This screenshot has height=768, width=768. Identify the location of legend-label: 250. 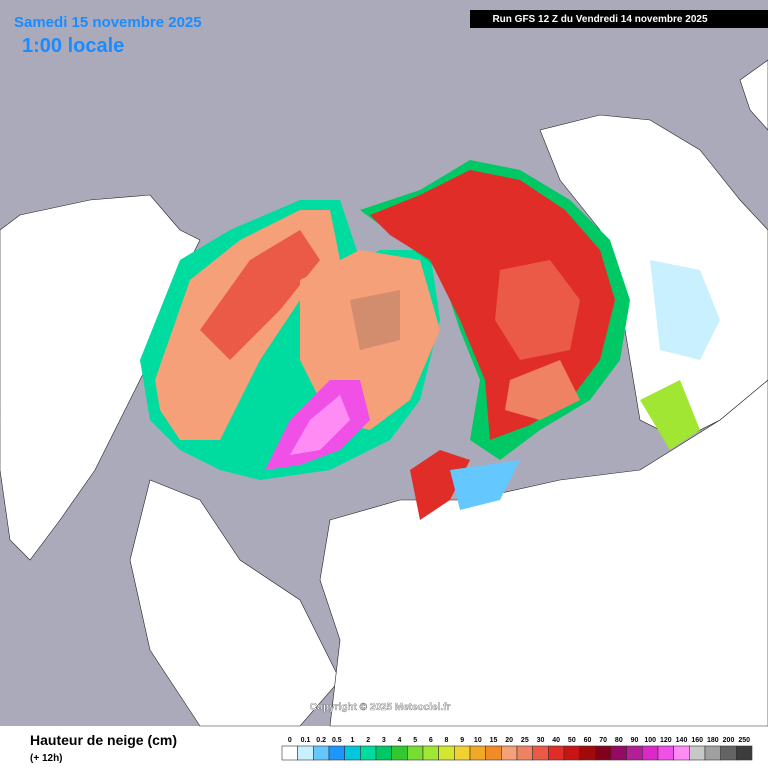
(744, 740).